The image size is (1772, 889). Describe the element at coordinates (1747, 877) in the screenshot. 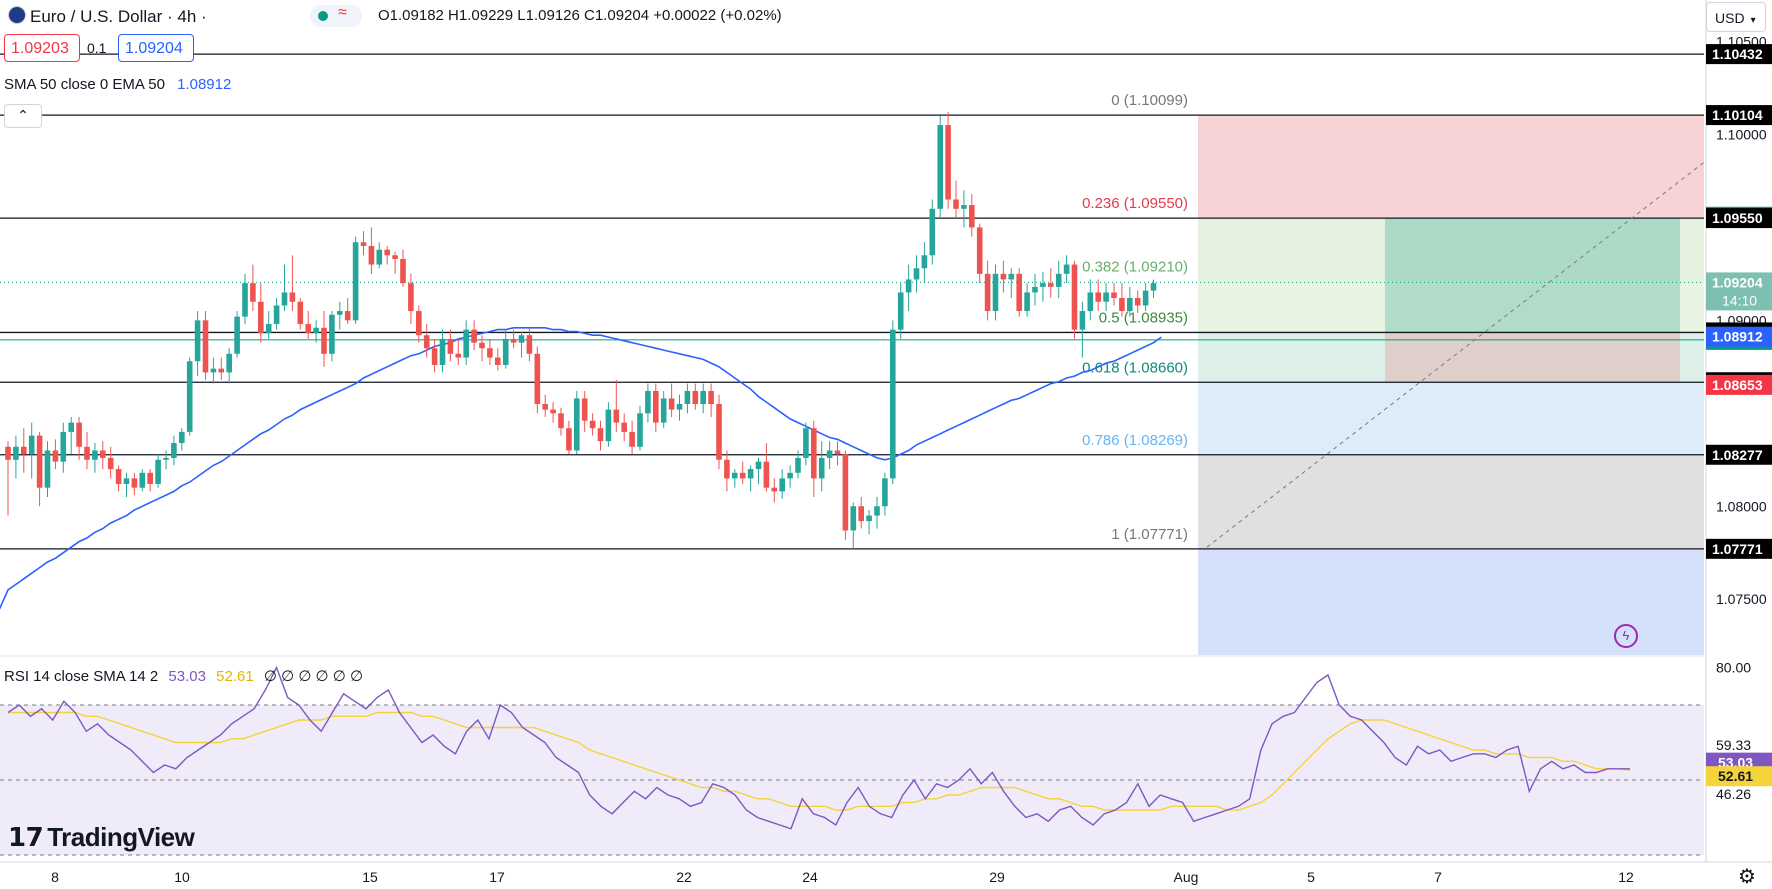

I see `gear-icon: ⚙` at that location.